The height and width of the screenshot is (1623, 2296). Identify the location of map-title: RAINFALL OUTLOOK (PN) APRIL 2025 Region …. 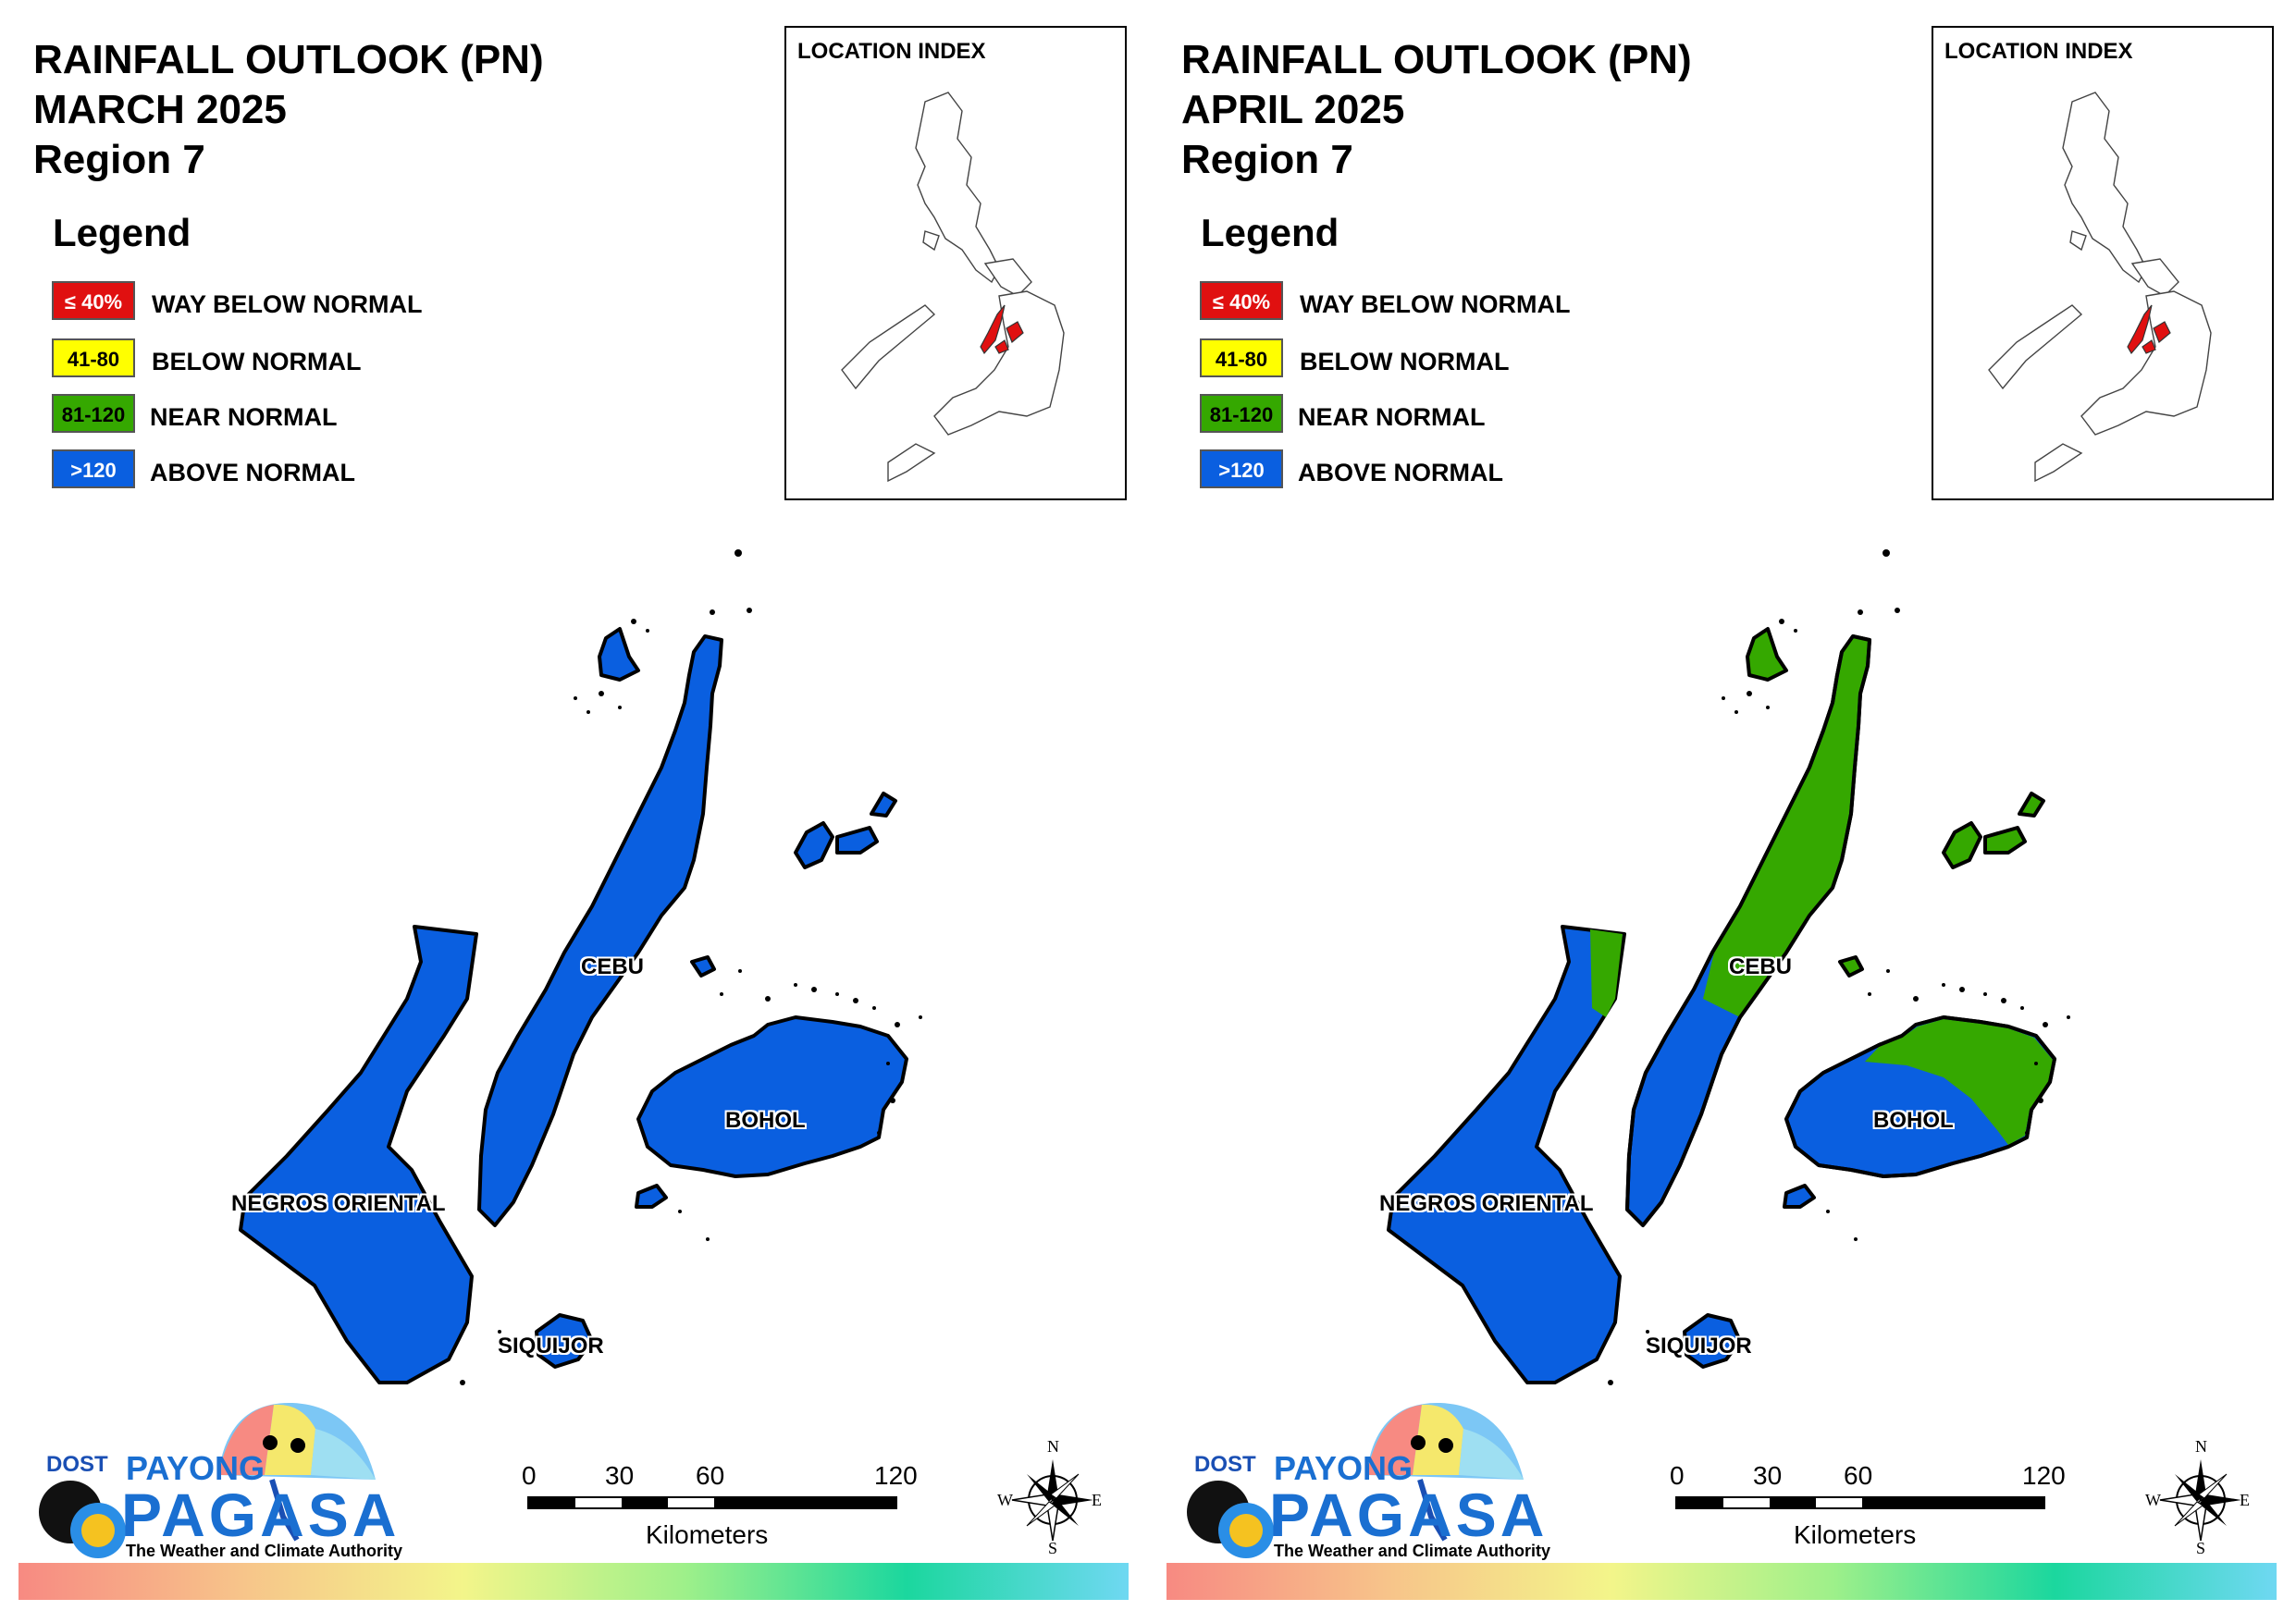
(1436, 110).